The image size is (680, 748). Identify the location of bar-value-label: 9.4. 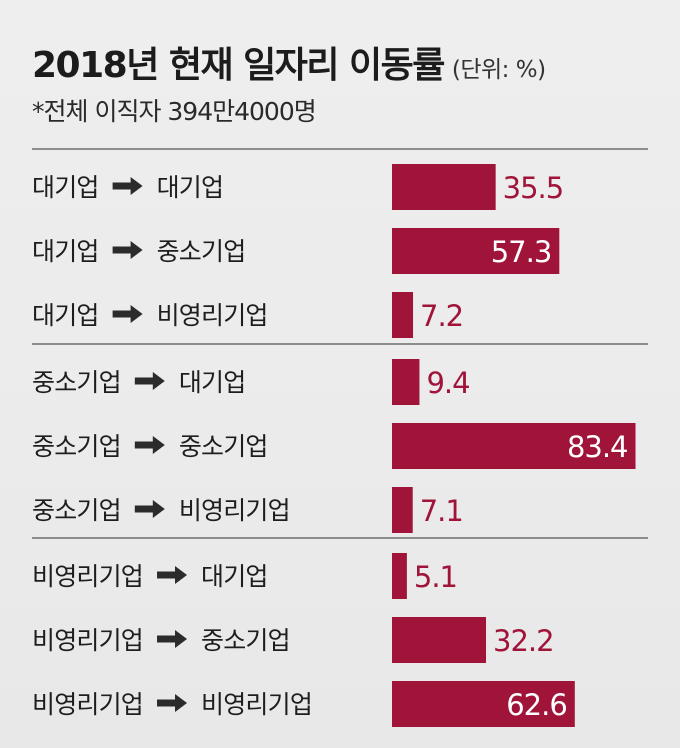
(447, 383).